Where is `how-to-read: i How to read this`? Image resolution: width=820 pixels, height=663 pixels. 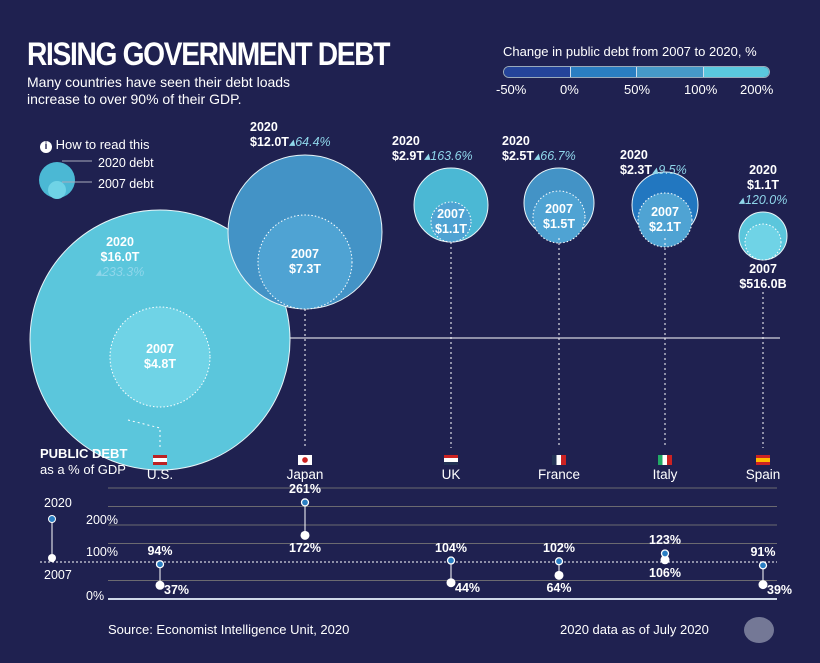 how-to-read: i How to read this is located at coordinates (95, 145).